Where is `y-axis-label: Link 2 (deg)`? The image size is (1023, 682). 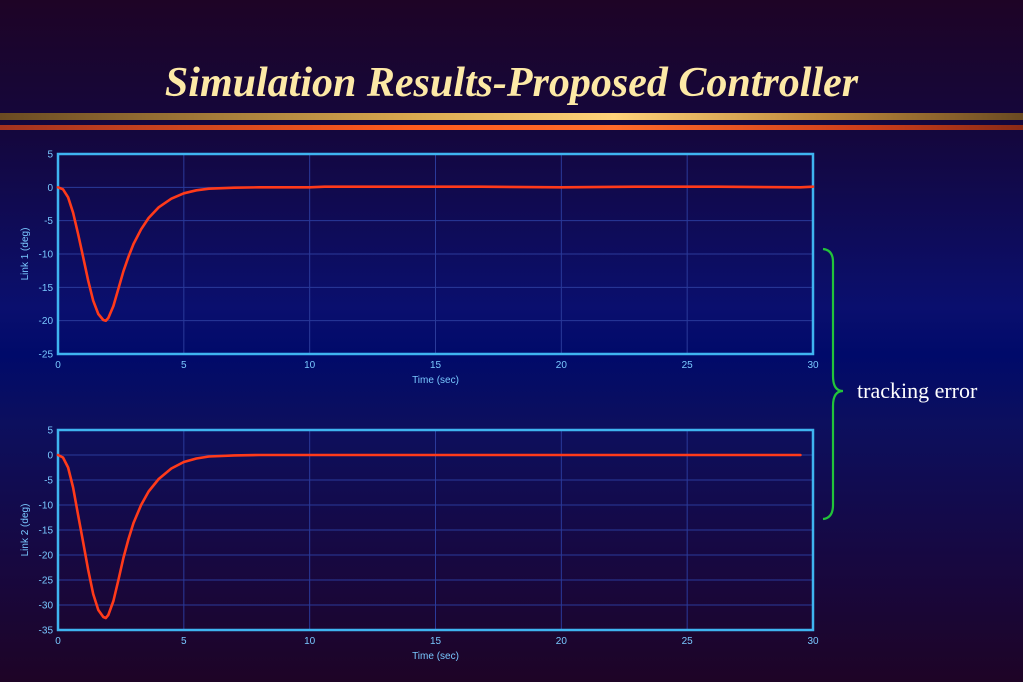 y-axis-label: Link 2 (deg) is located at coordinates (25, 530).